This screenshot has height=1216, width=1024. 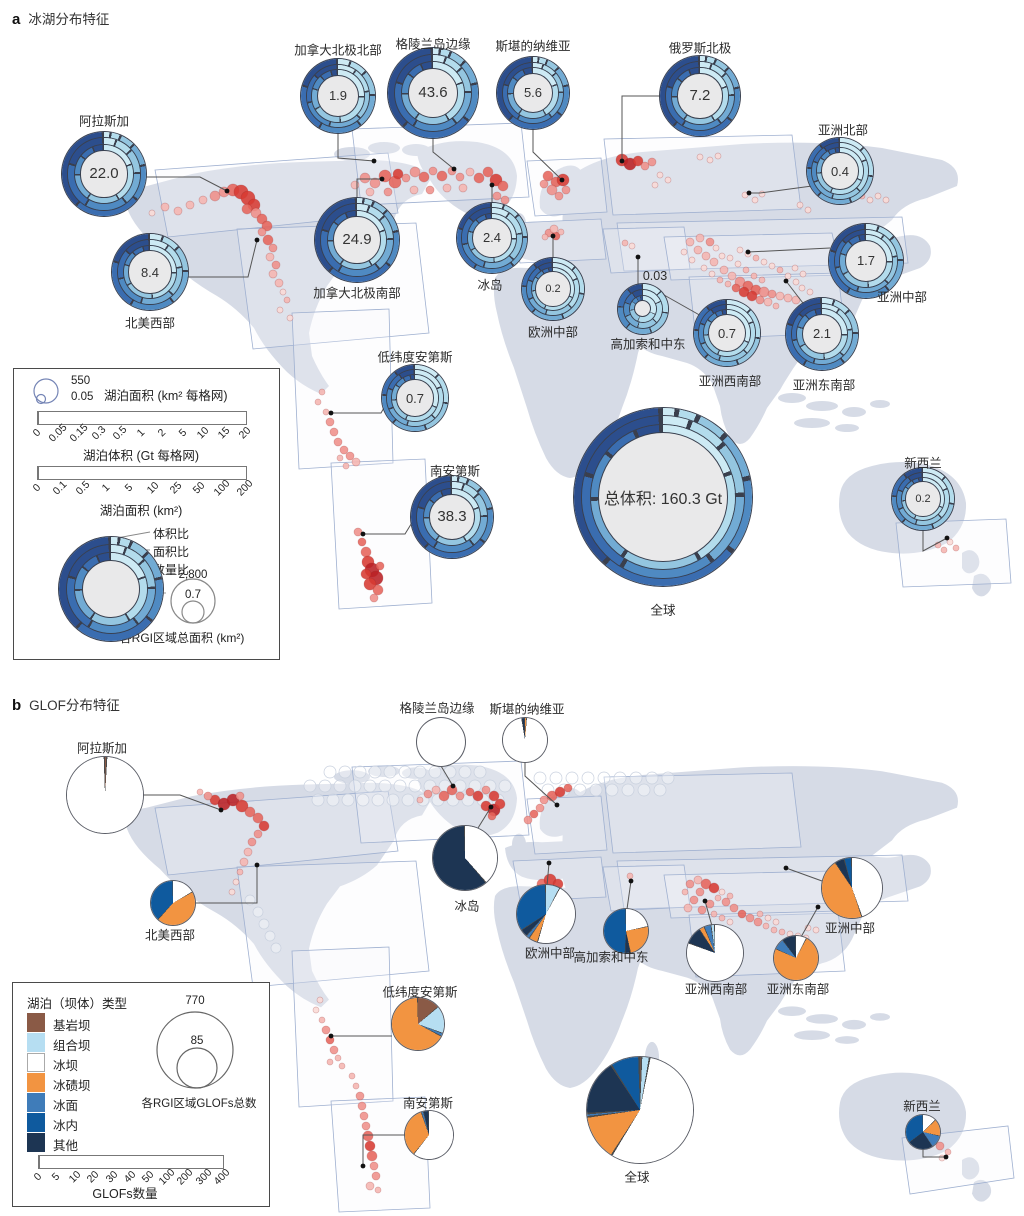 I want to click on donut-ring-2: 1.9, so click(x=338, y=96).